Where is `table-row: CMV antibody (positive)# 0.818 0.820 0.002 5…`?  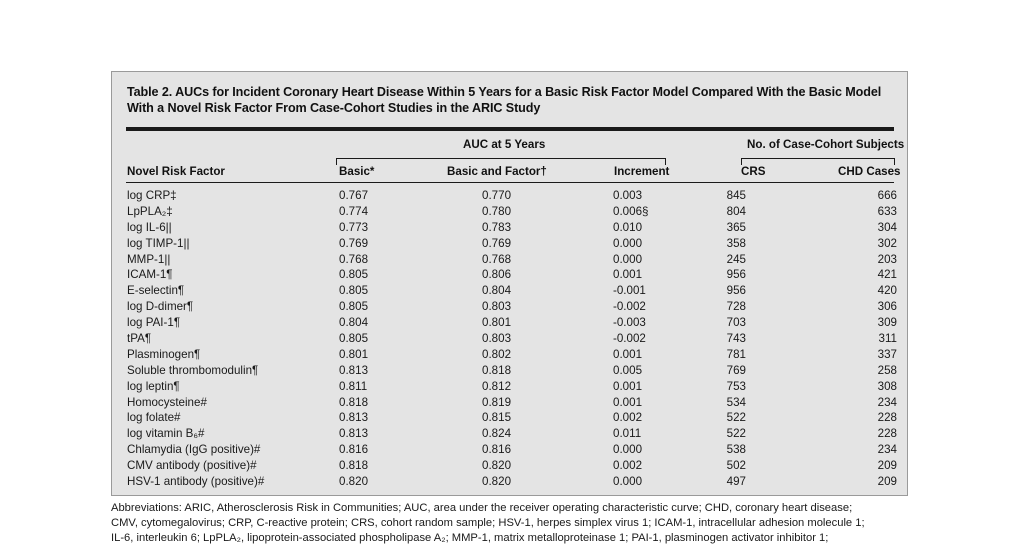
table-row: CMV antibody (positive)# 0.818 0.820 0.002 5… is located at coordinates (511, 466).